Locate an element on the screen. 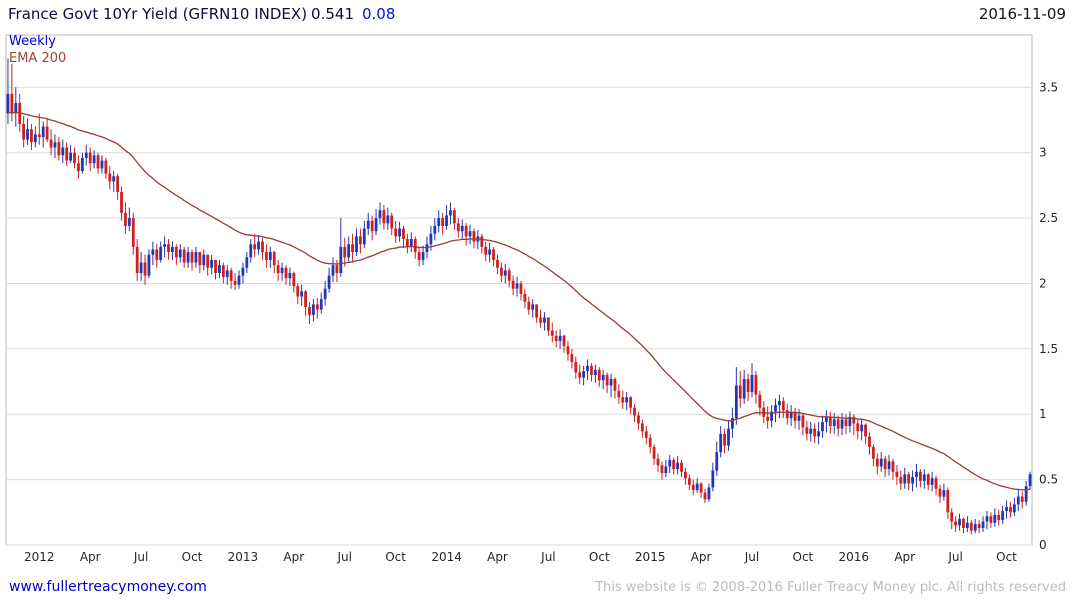 The width and height of the screenshot is (1075, 600). timeframe-label: Weekly is located at coordinates (32, 41).